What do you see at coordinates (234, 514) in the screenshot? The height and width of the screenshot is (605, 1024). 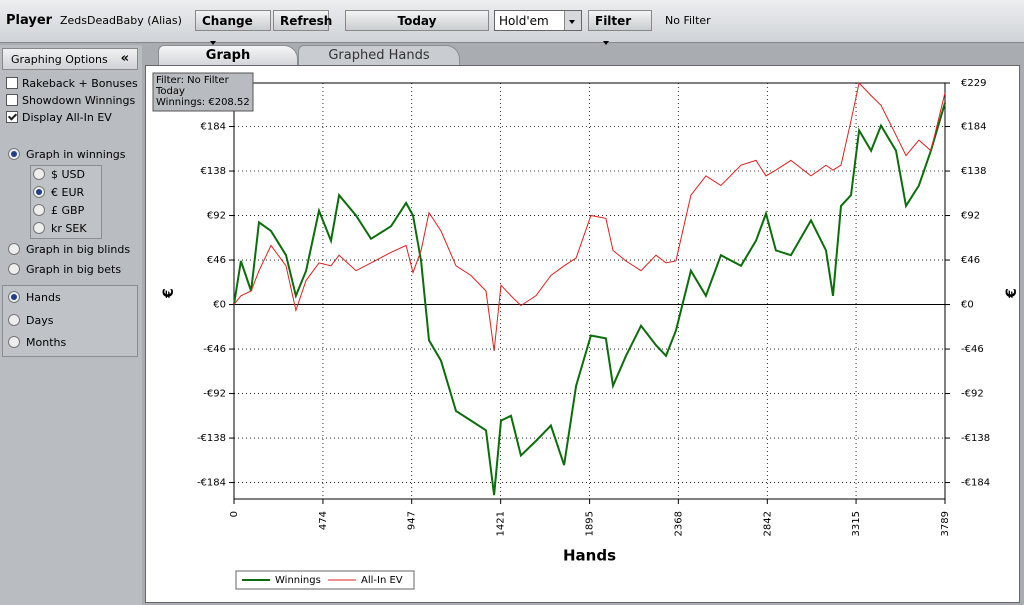 I see `x-tick-label: 0` at bounding box center [234, 514].